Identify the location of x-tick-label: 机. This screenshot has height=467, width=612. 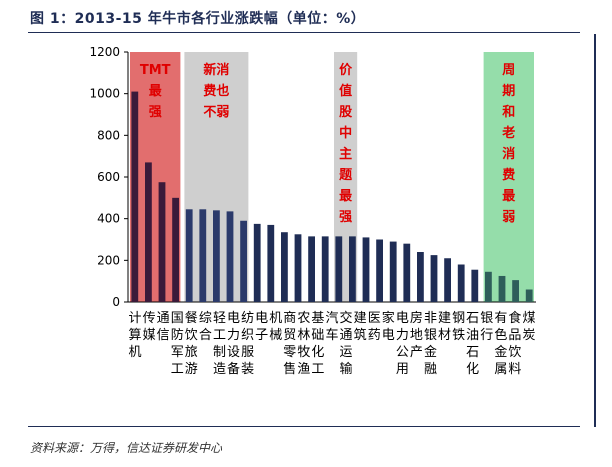
(135, 352).